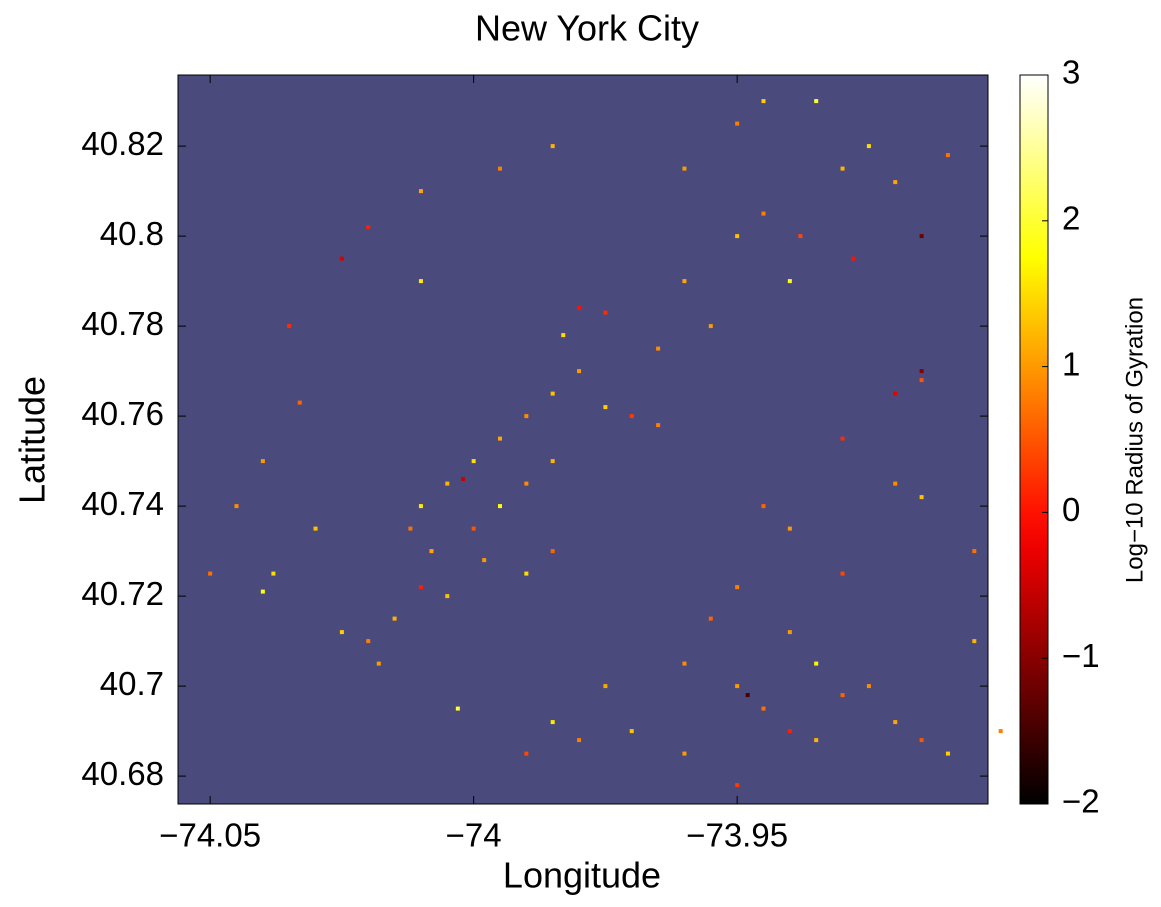  Describe the element at coordinates (737, 835) in the screenshot. I see `x-tick-label: −73.95` at that location.